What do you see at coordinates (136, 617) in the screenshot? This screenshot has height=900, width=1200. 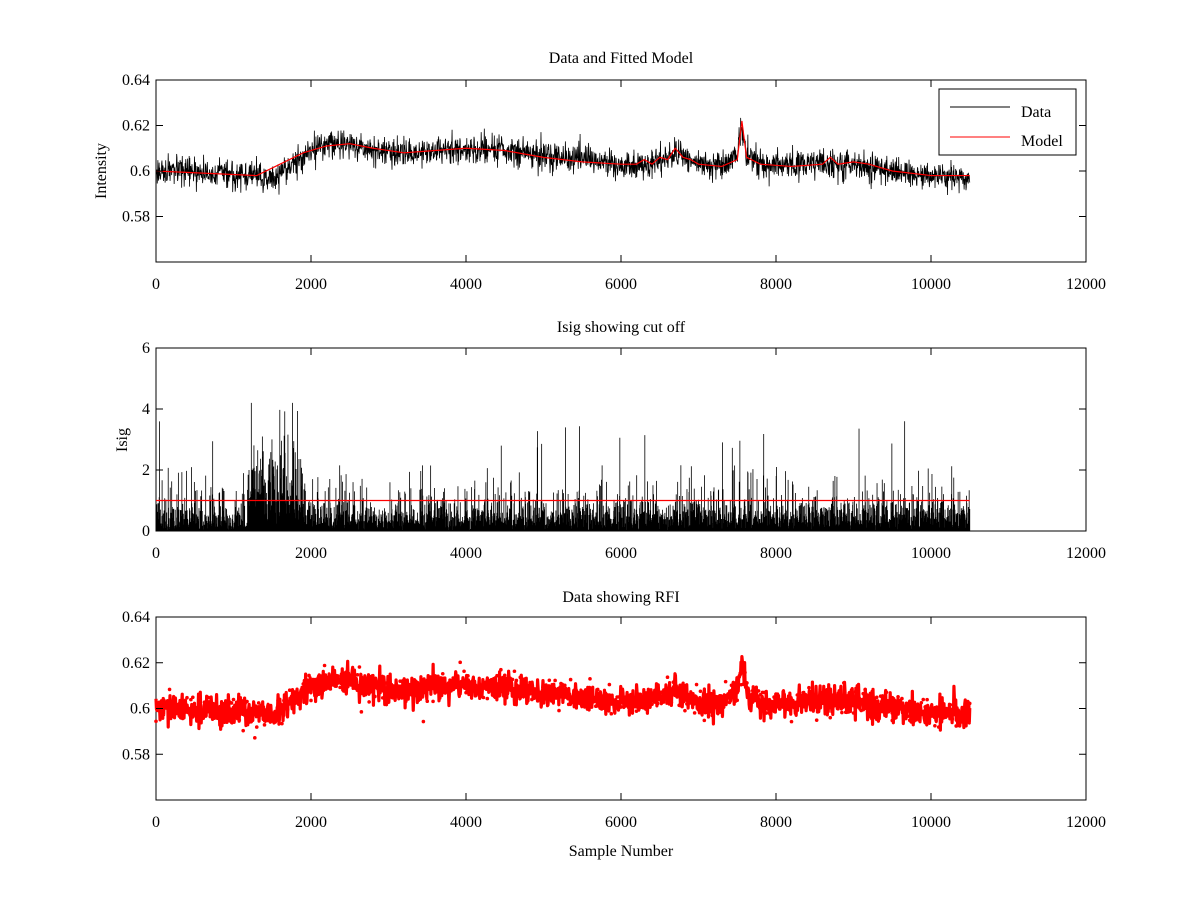 I see `panel3-ytick-label: 0.64` at bounding box center [136, 617].